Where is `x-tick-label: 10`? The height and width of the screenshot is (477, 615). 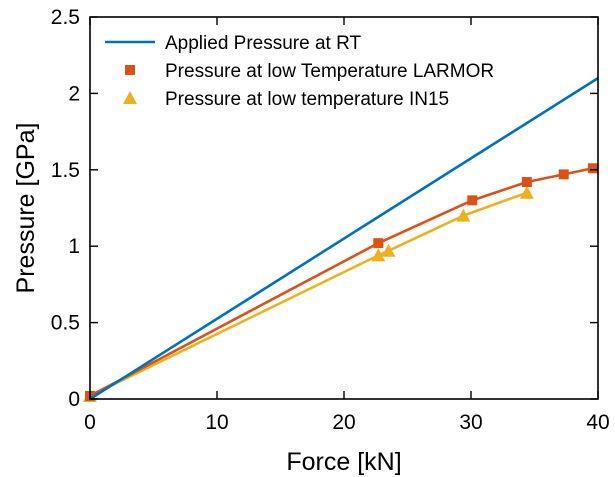 x-tick-label: 10 is located at coordinates (216, 422).